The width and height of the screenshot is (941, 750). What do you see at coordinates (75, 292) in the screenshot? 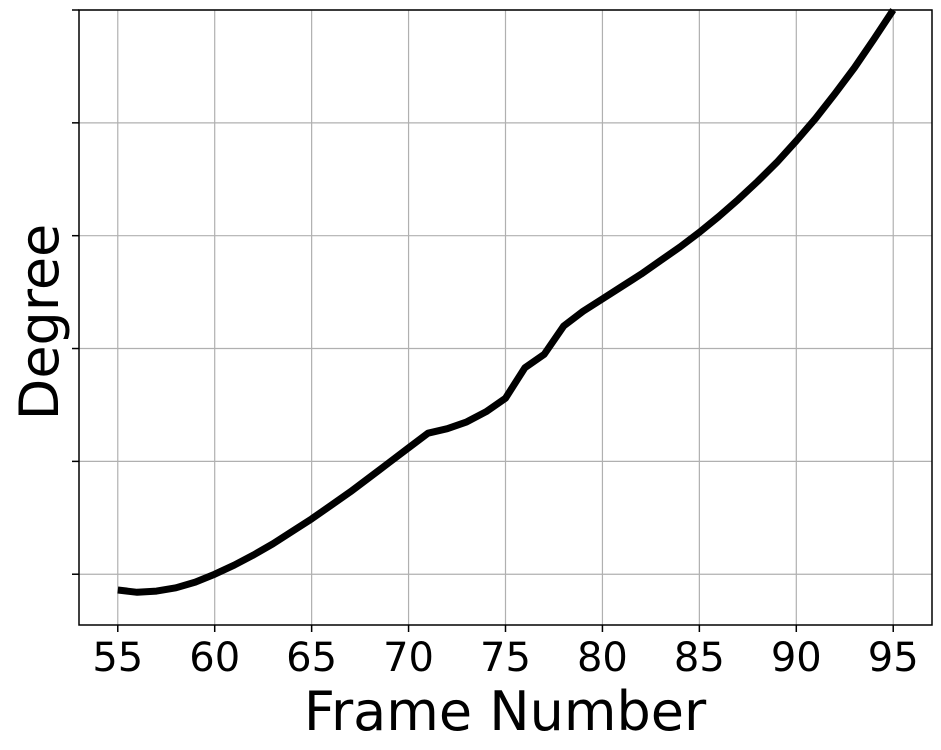
I see `y-axis-ticks` at bounding box center [75, 292].